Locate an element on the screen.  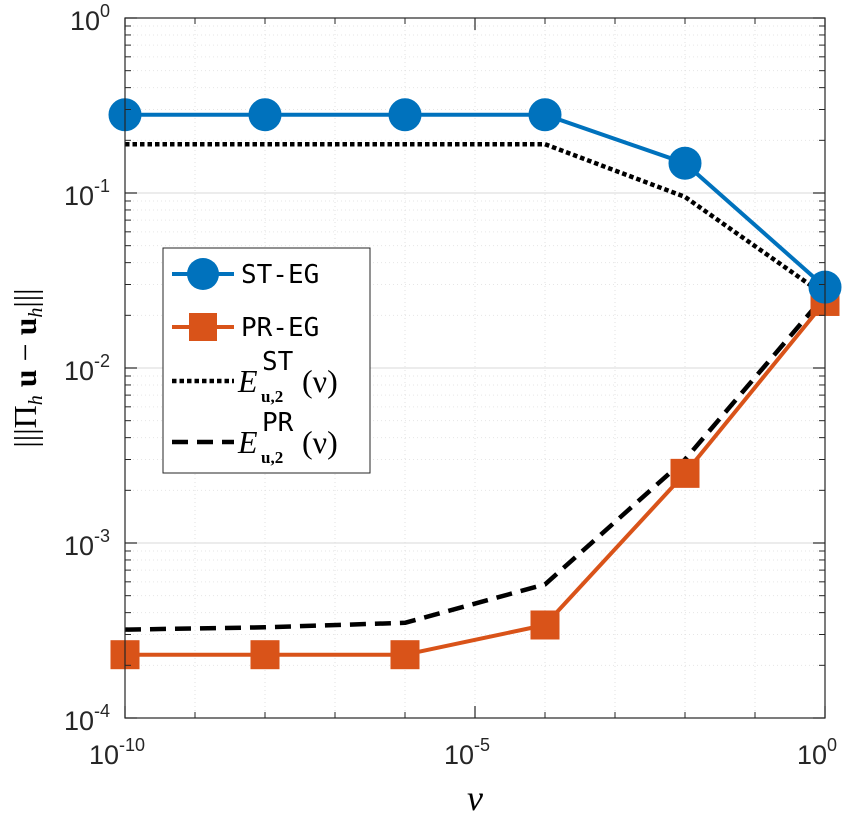
legend-circle-marker is located at coordinates (203, 274).